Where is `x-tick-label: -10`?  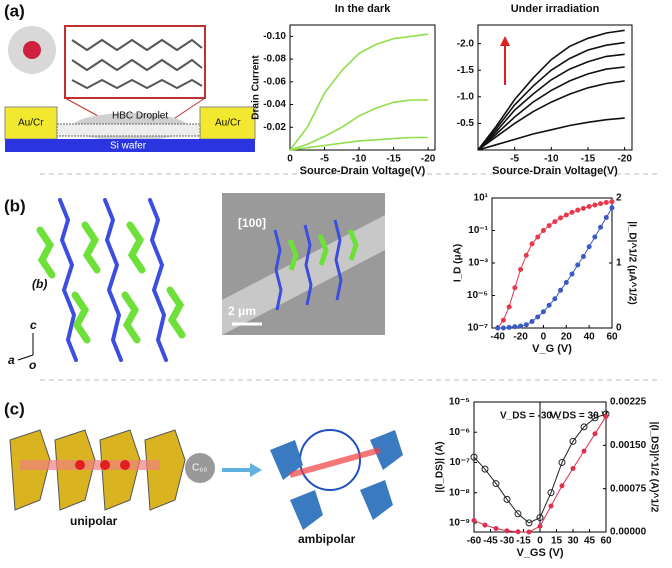 x-tick-label: -10 is located at coordinates (551, 159).